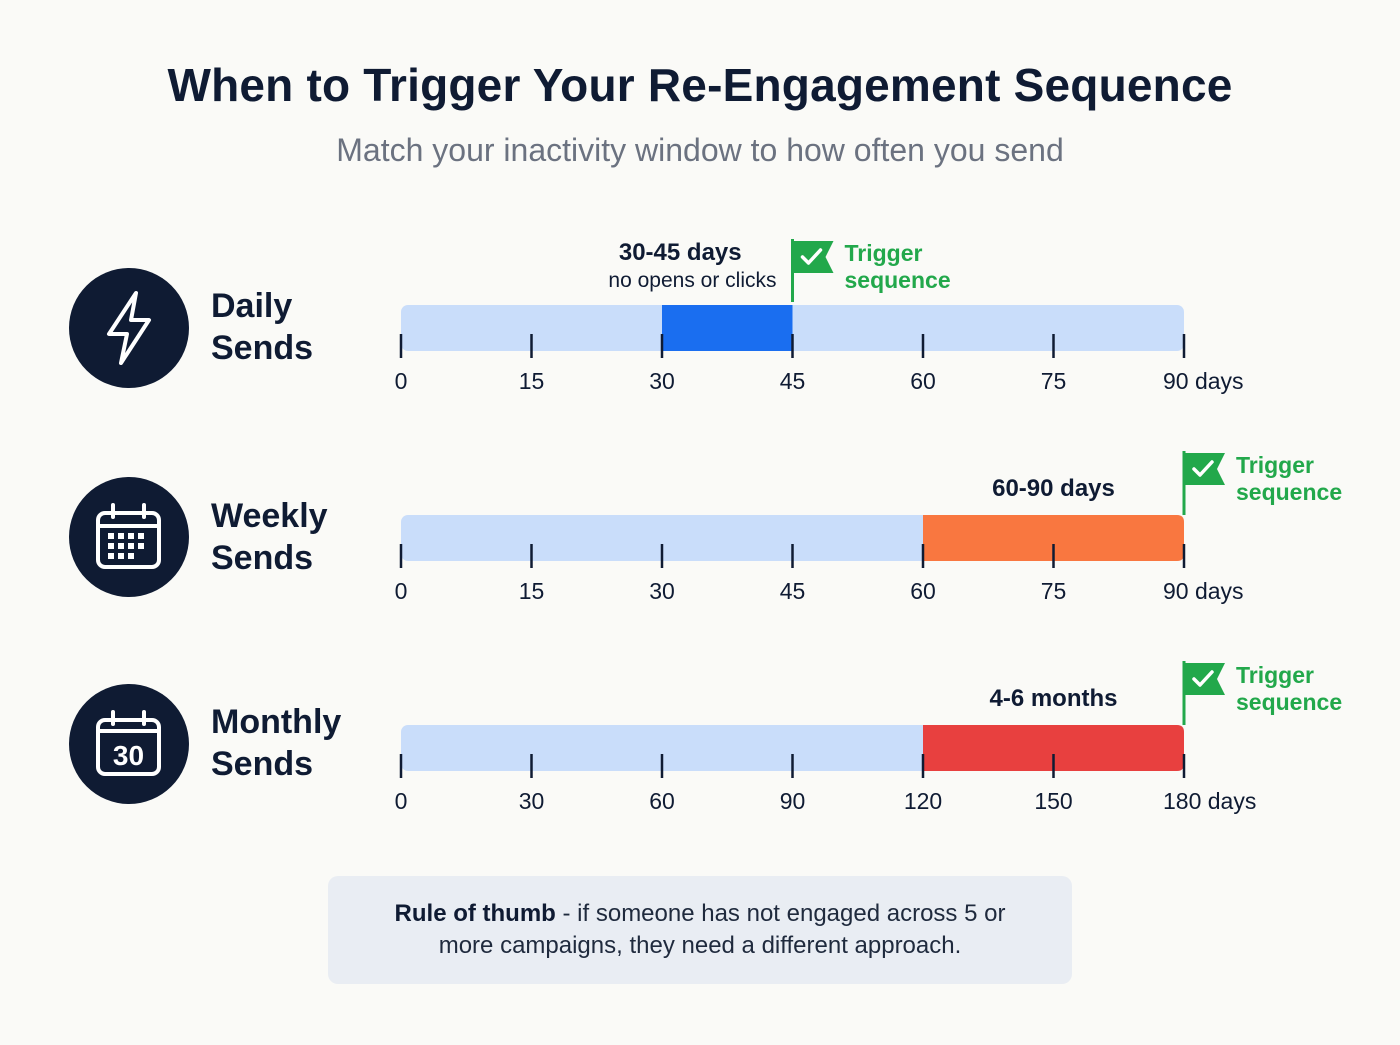 This screenshot has height=1045, width=1400. Describe the element at coordinates (128, 755) in the screenshot. I see `calendar-30-icon-text: 30` at that location.